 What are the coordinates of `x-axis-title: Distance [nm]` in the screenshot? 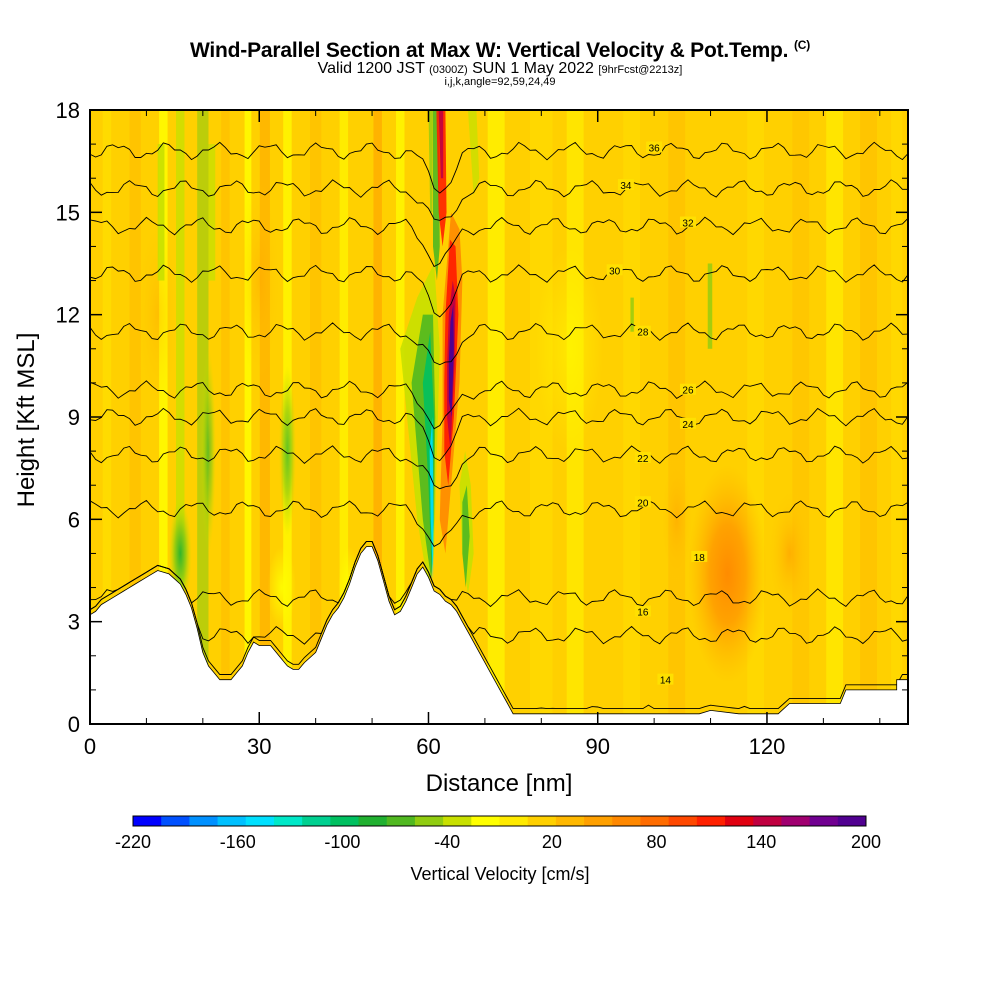 It's located at (499, 783).